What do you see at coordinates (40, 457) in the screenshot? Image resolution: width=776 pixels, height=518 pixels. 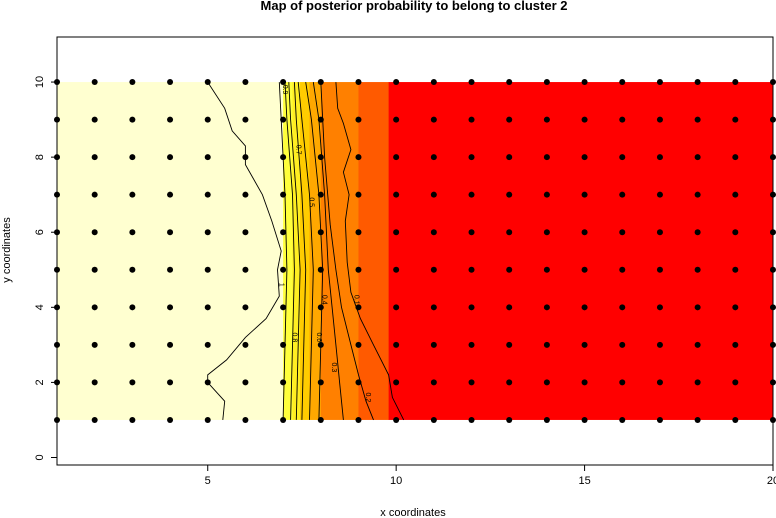 I see `y-tick-label: 0` at bounding box center [40, 457].